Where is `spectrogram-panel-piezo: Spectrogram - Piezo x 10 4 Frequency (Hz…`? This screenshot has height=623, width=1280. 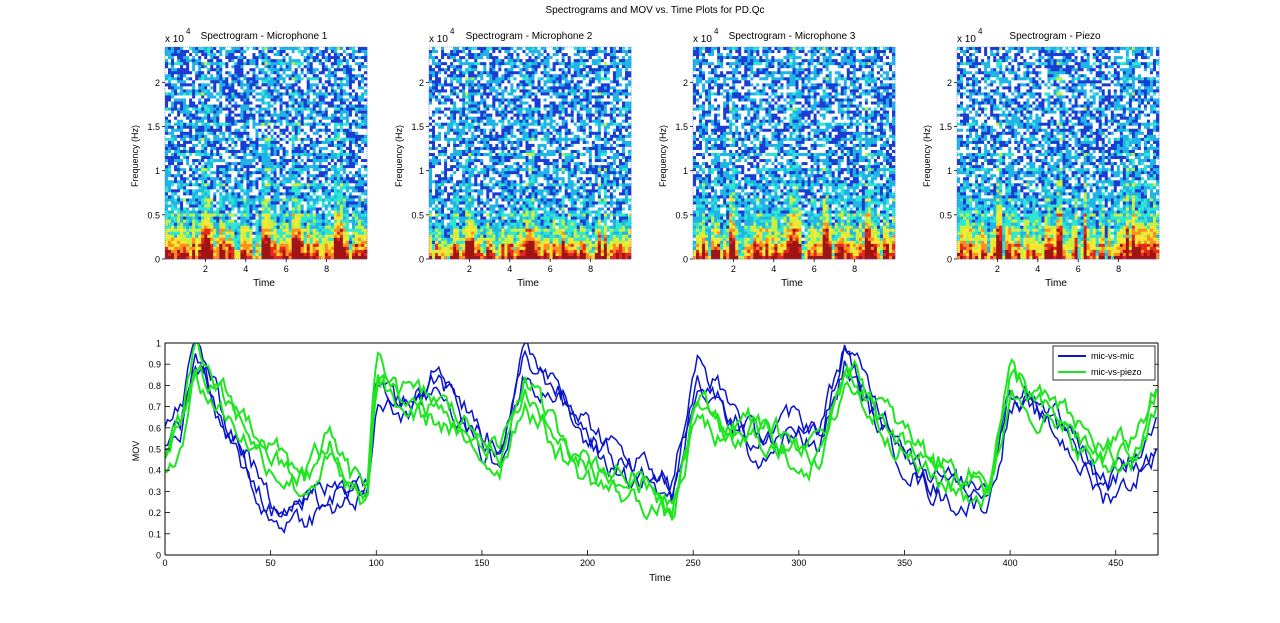 spectrogram-panel-piezo: Spectrogram - Piezo x 10 4 Frequency (Hz… is located at coordinates (1041, 158).